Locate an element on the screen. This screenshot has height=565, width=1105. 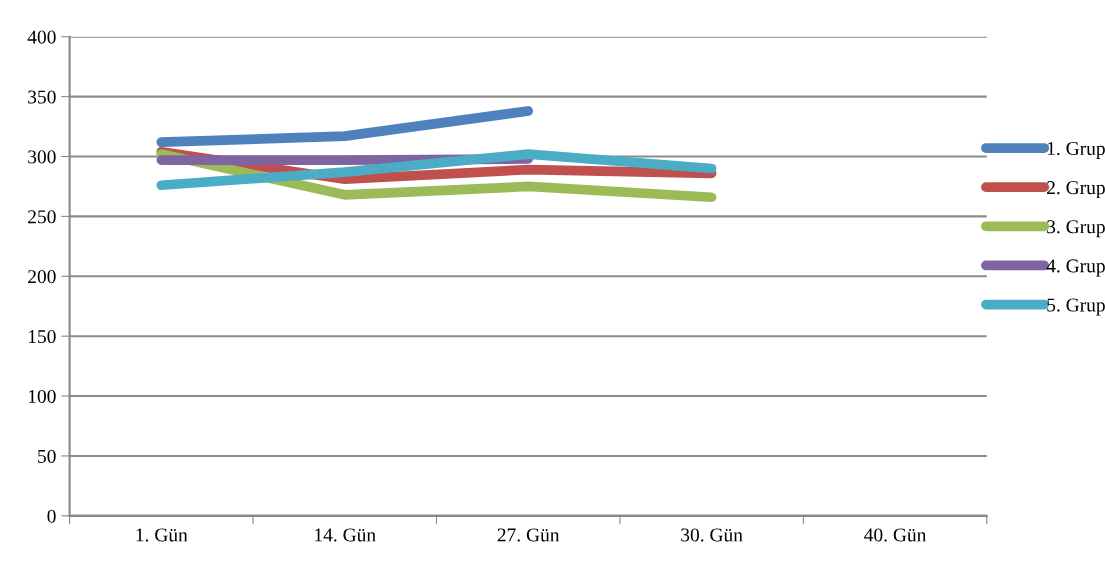
legend-label: 5. Grup is located at coordinates (1076, 307).